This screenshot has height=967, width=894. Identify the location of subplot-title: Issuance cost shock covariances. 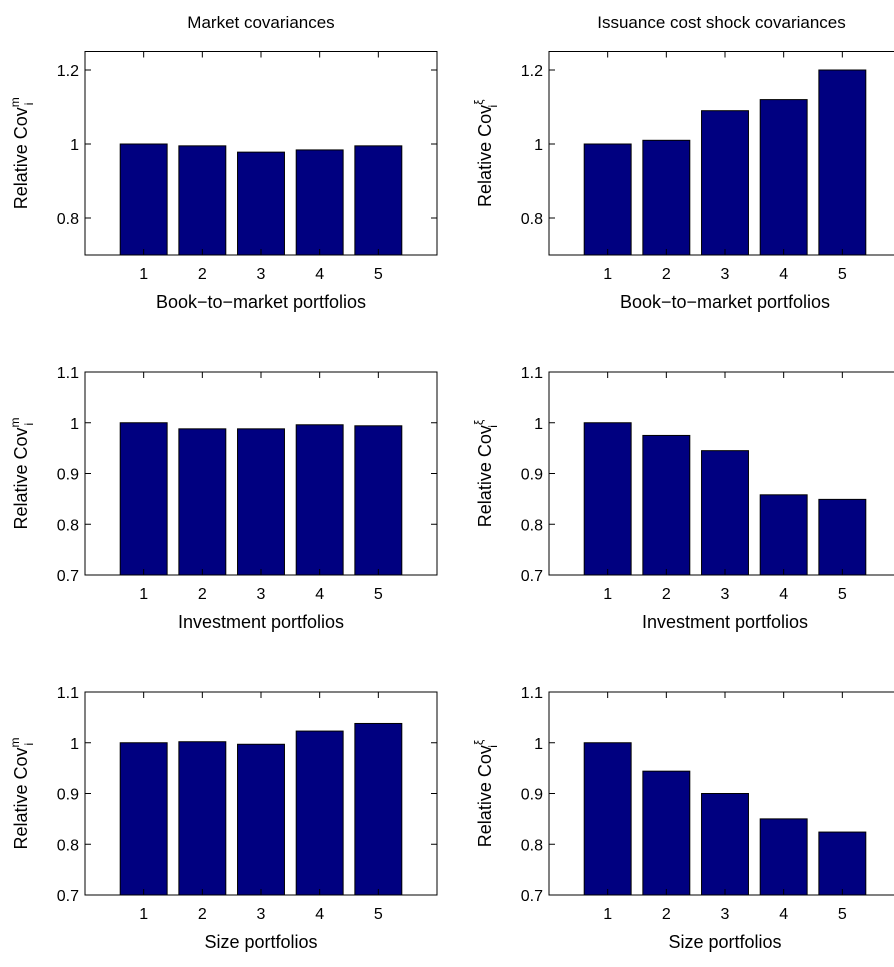
(721, 22).